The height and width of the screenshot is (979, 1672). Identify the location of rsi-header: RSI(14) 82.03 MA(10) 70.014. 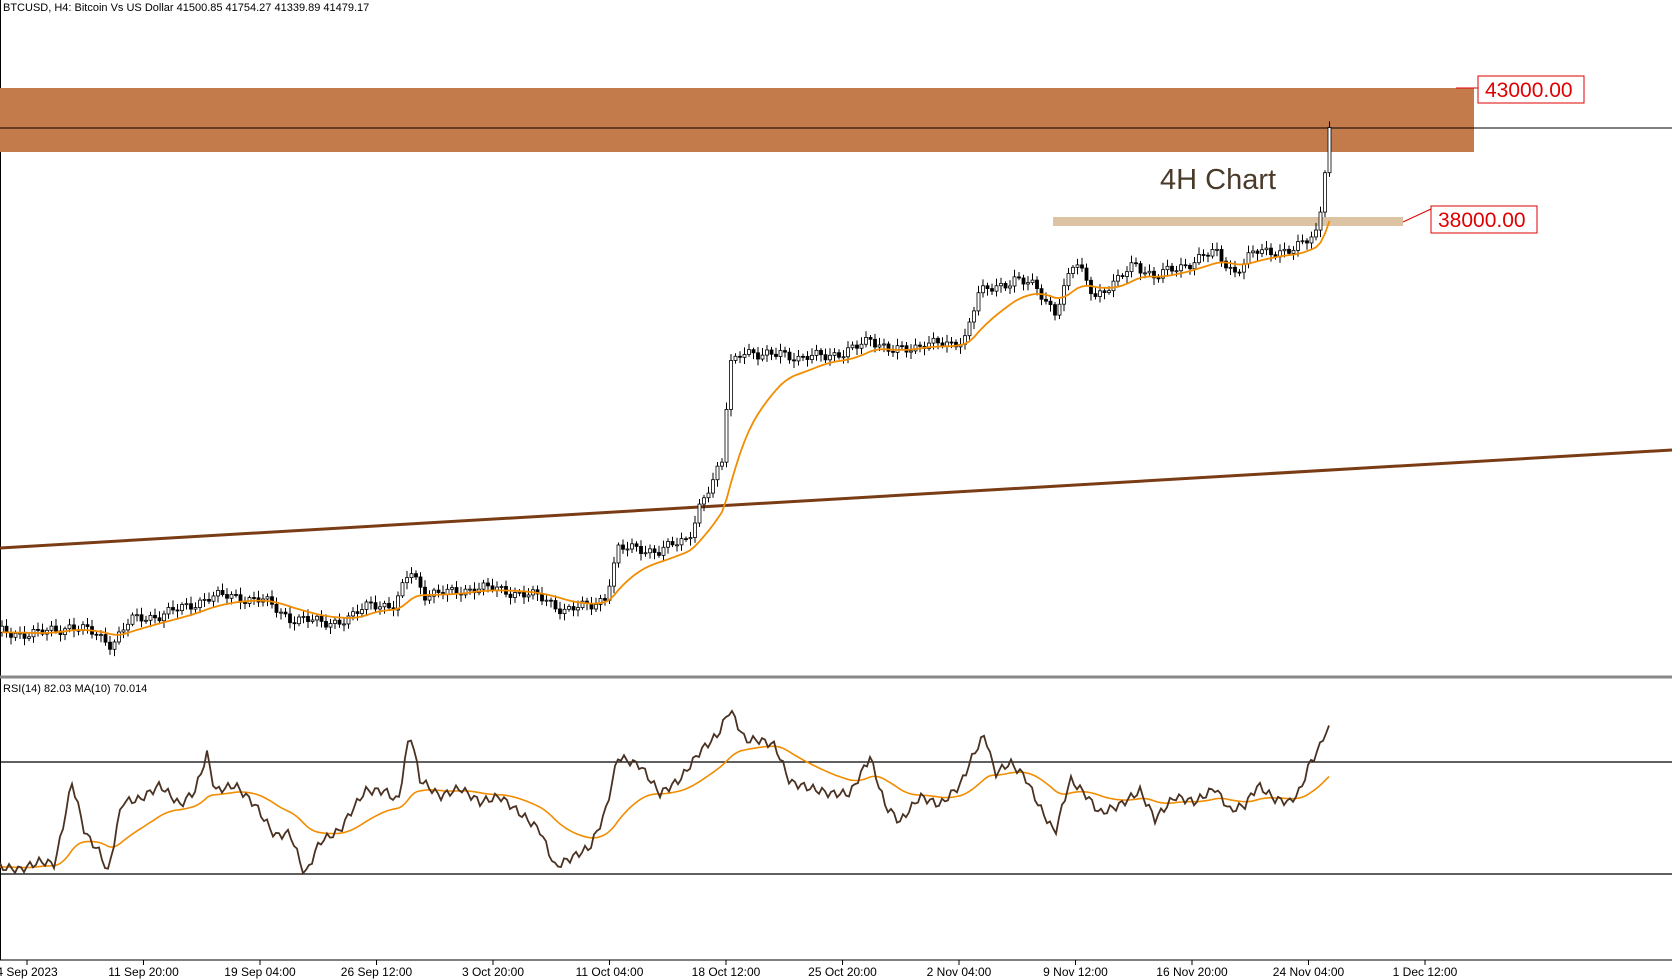
(75, 689).